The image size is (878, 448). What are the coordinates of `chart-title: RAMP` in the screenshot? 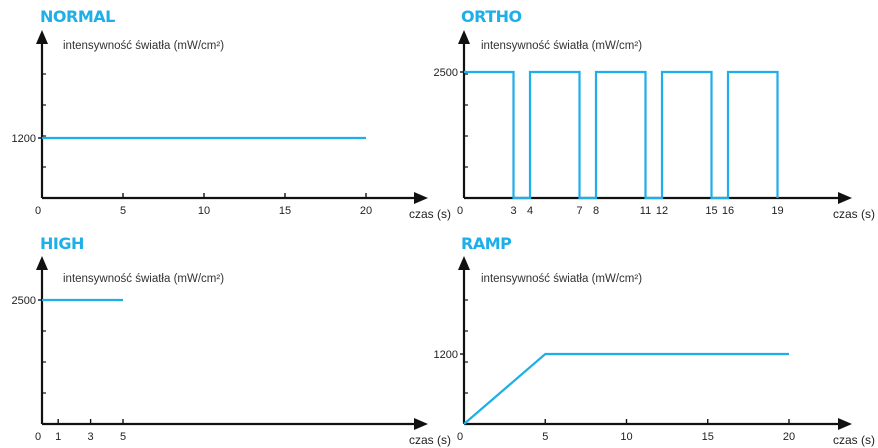 It's located at (486, 243).